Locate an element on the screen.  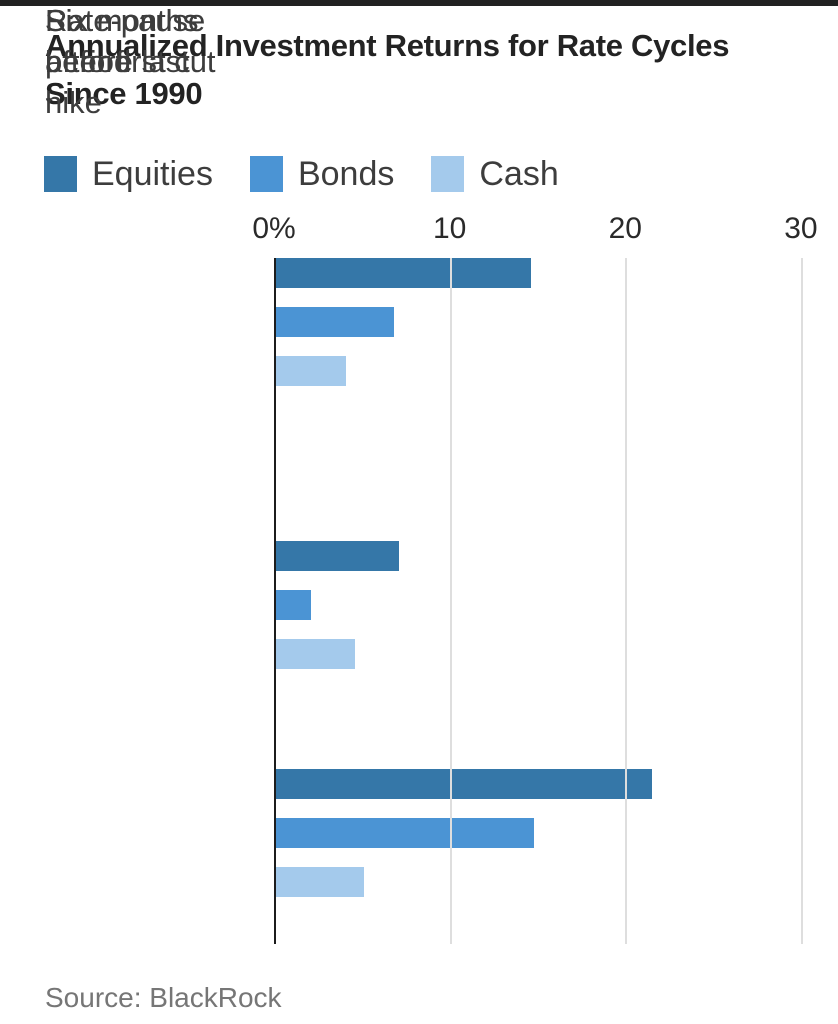
bar-group-after-first-cut is located at coordinates (556, 331).